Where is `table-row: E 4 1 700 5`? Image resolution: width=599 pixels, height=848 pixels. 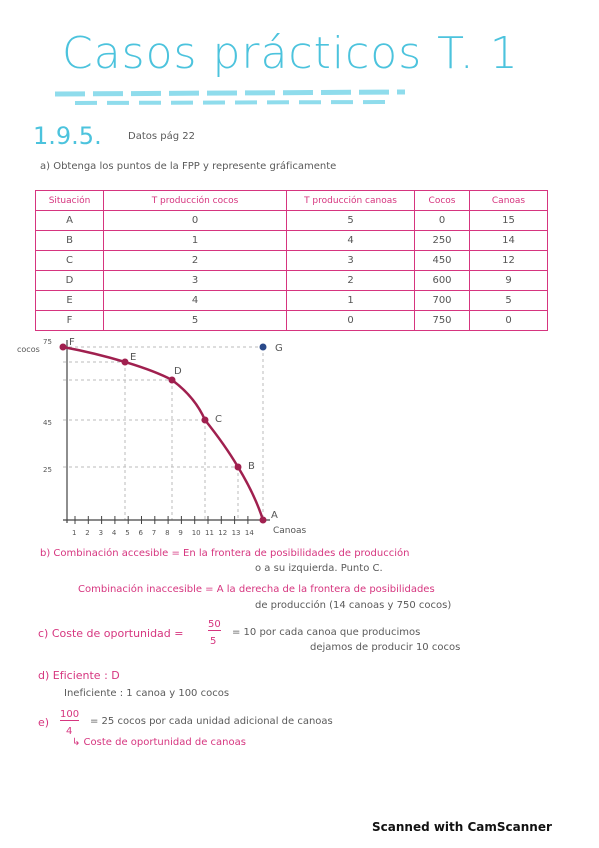
table-row: E 4 1 700 5 is located at coordinates (291, 300).